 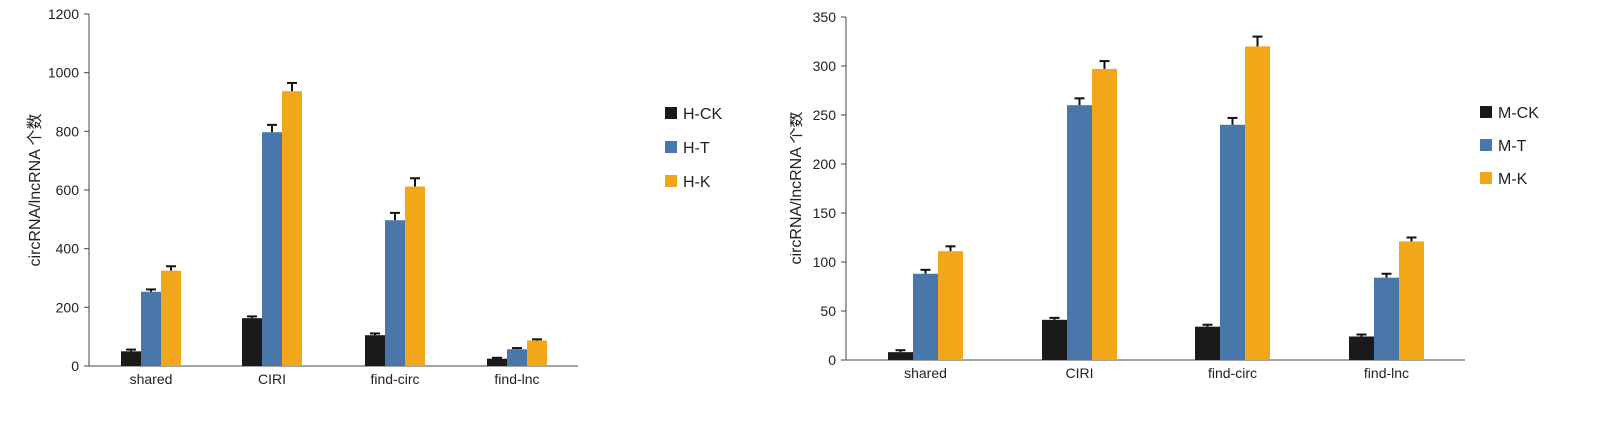 I want to click on y-tick-label: 1200, so click(x=63, y=14).